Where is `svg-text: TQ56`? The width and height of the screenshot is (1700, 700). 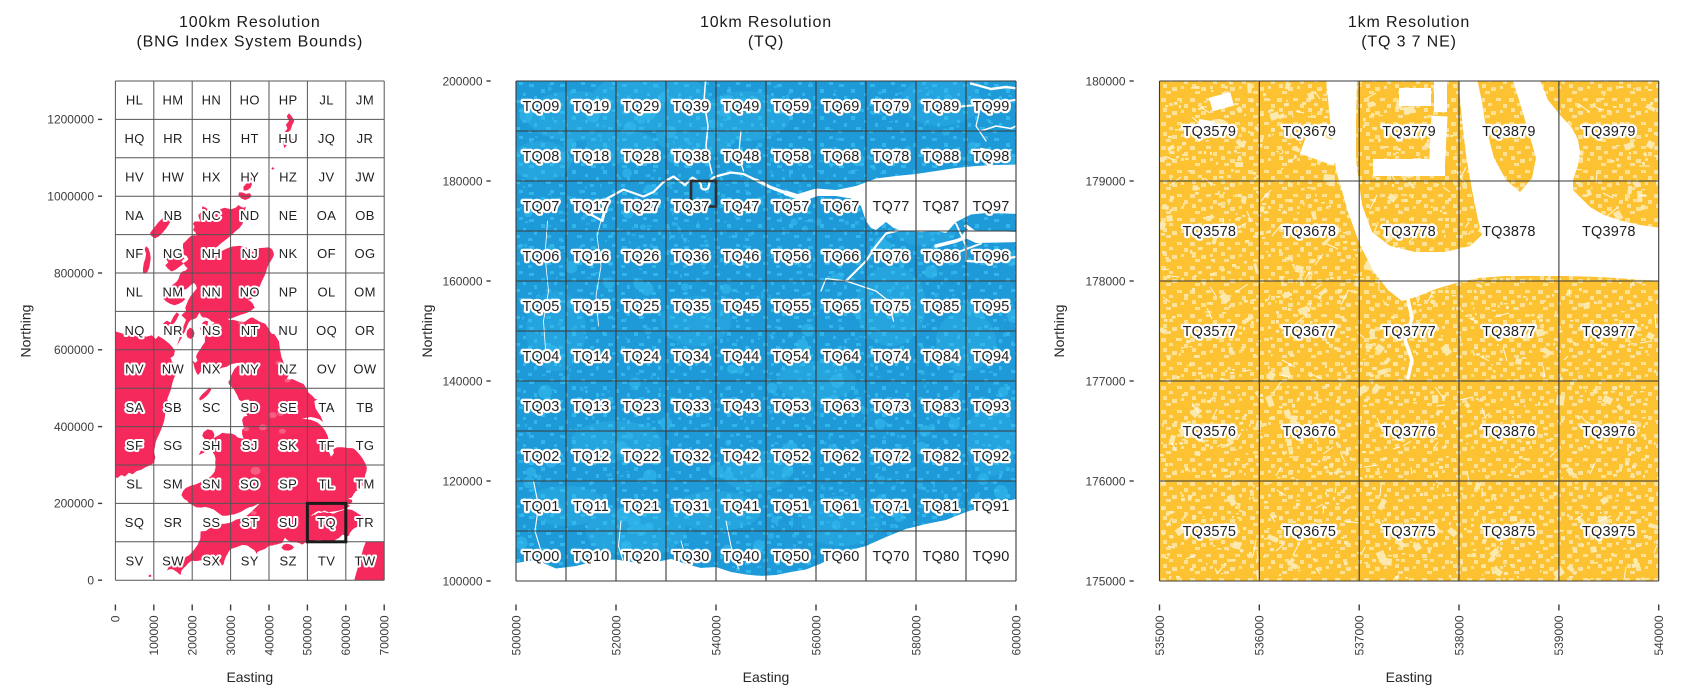
svg-text: TQ56 is located at coordinates (790, 257).